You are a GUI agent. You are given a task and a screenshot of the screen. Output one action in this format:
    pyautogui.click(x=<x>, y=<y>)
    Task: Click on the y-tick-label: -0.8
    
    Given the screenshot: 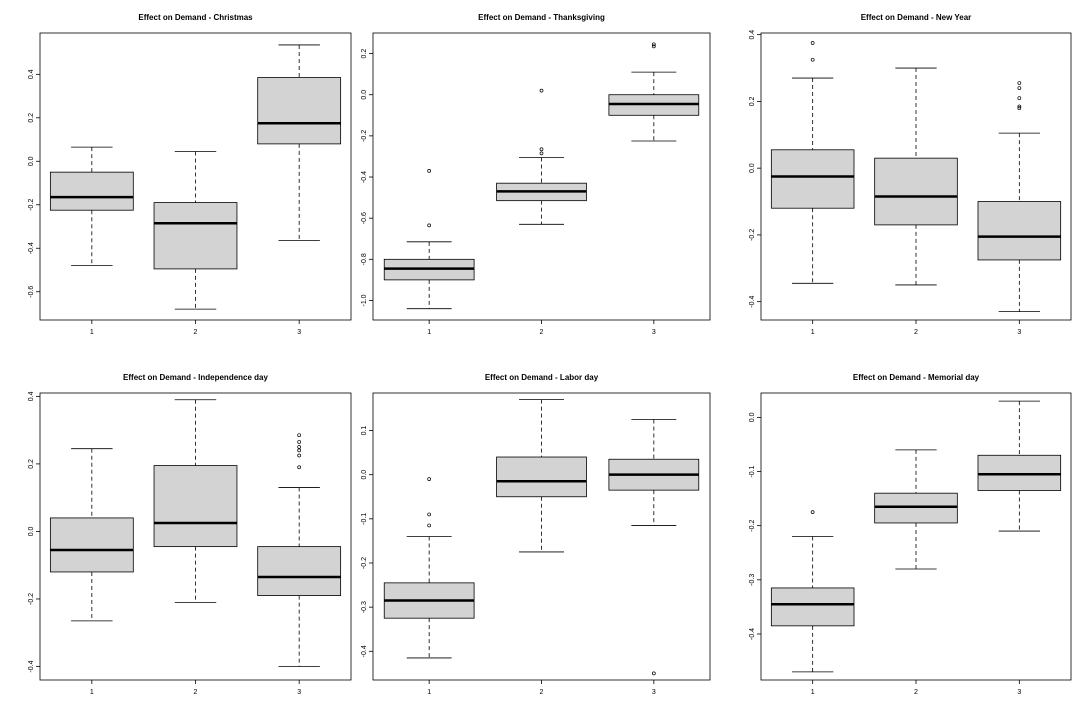 What is the action you would take?
    pyautogui.click(x=364, y=259)
    